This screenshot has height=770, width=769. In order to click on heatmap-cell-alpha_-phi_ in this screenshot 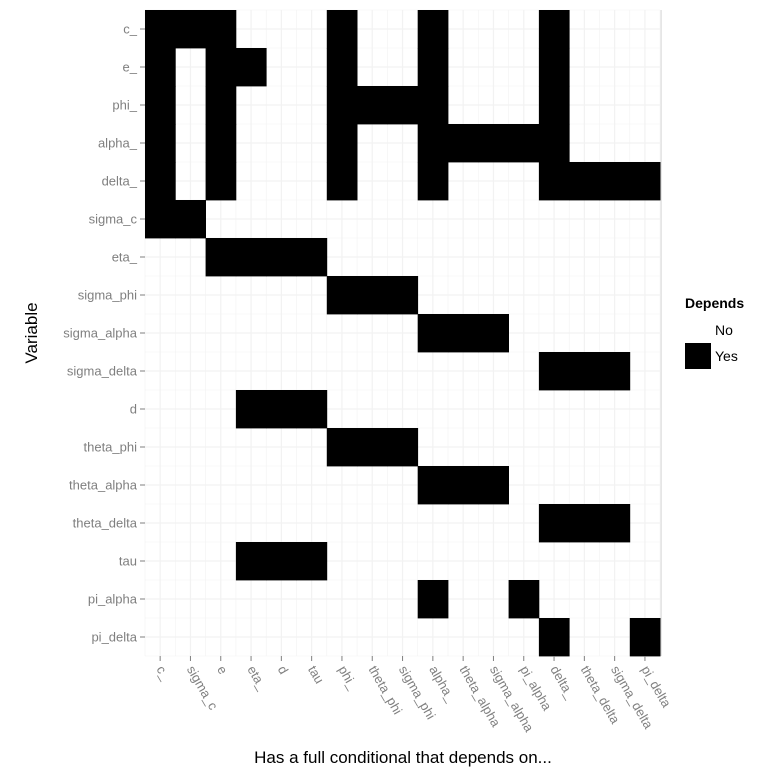, I will do `click(342, 143)`.